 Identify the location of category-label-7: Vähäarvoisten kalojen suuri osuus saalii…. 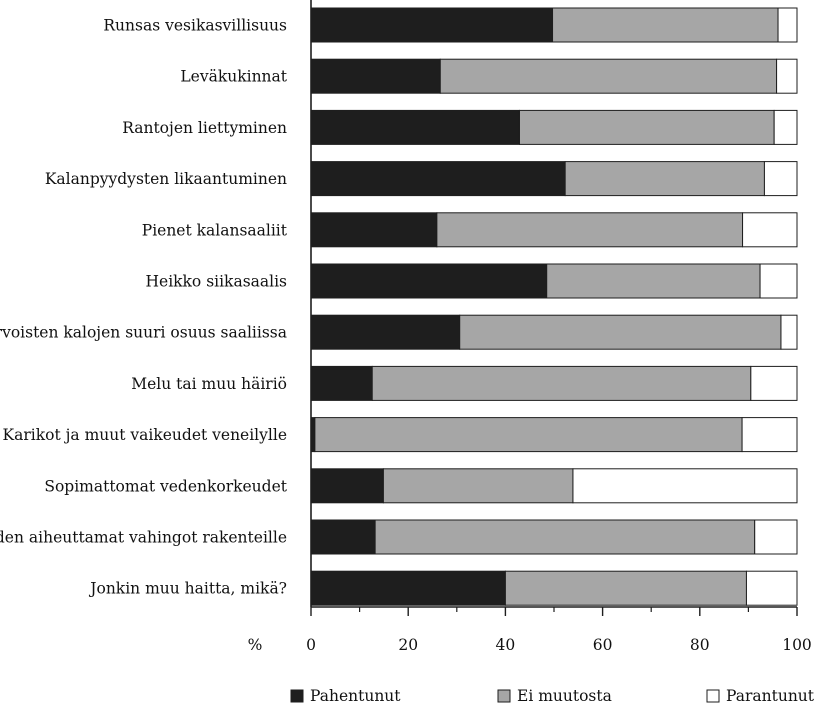
(143, 333).